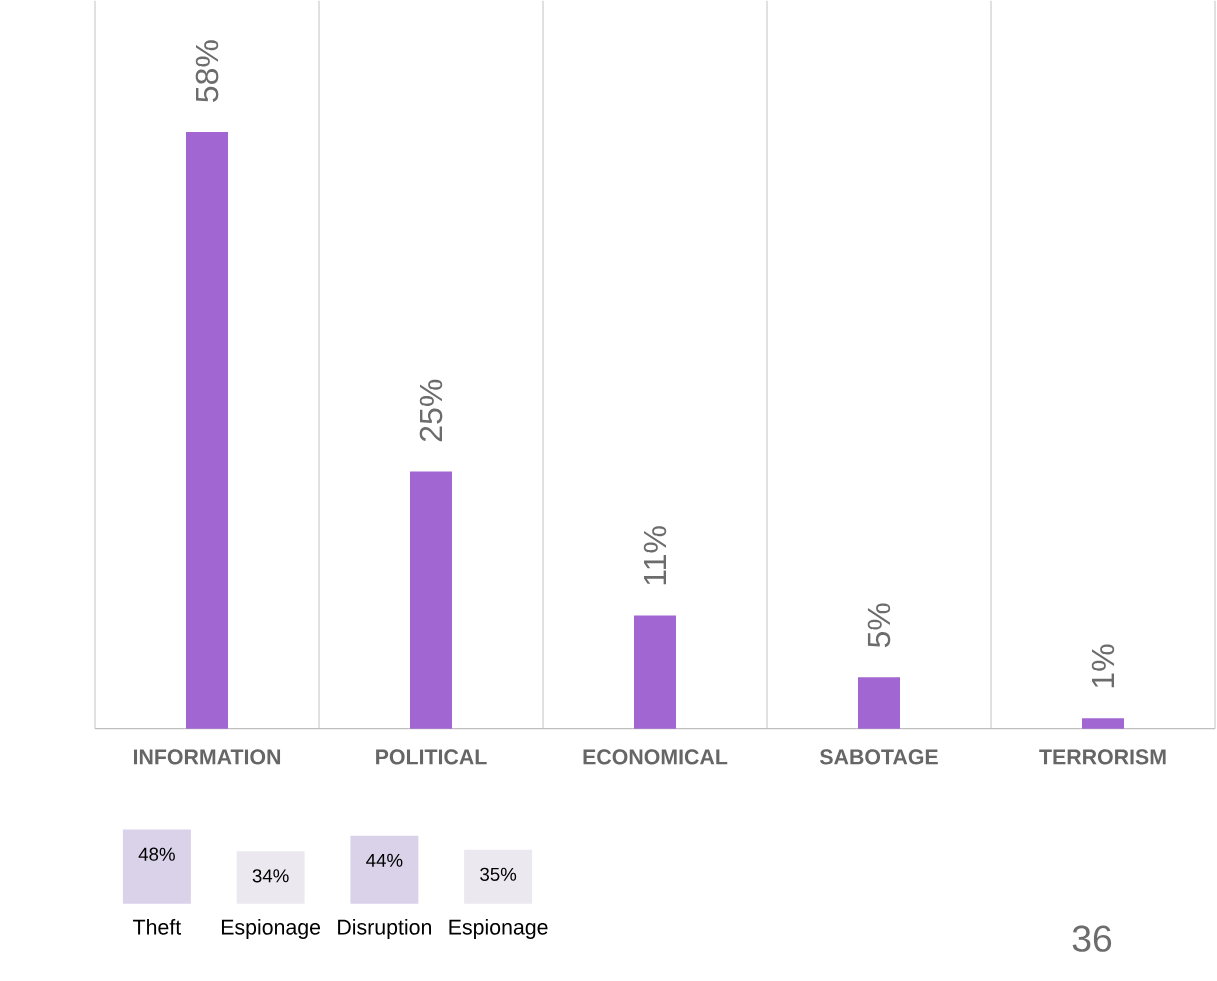 The image size is (1217, 981). I want to click on data-label: 34%, so click(270, 876).